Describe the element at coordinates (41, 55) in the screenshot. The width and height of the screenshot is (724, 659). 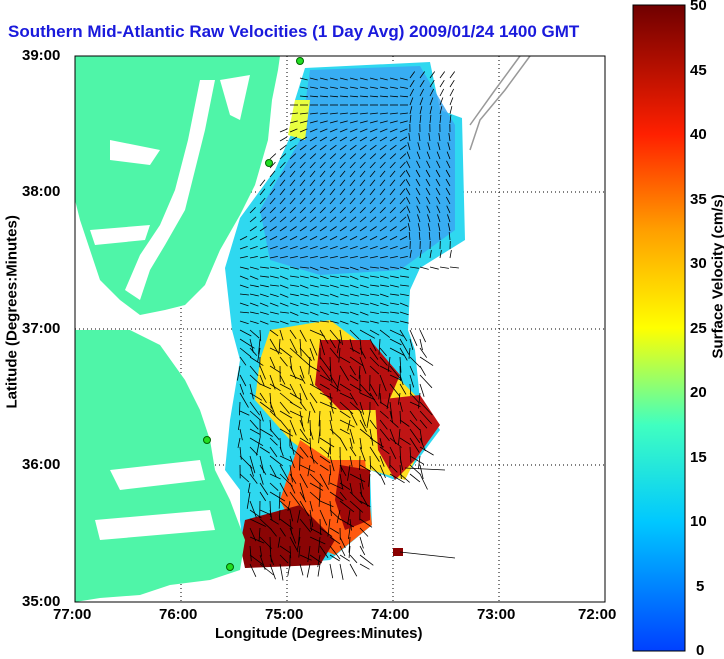
I see `y-tick-label: 39:00` at that location.